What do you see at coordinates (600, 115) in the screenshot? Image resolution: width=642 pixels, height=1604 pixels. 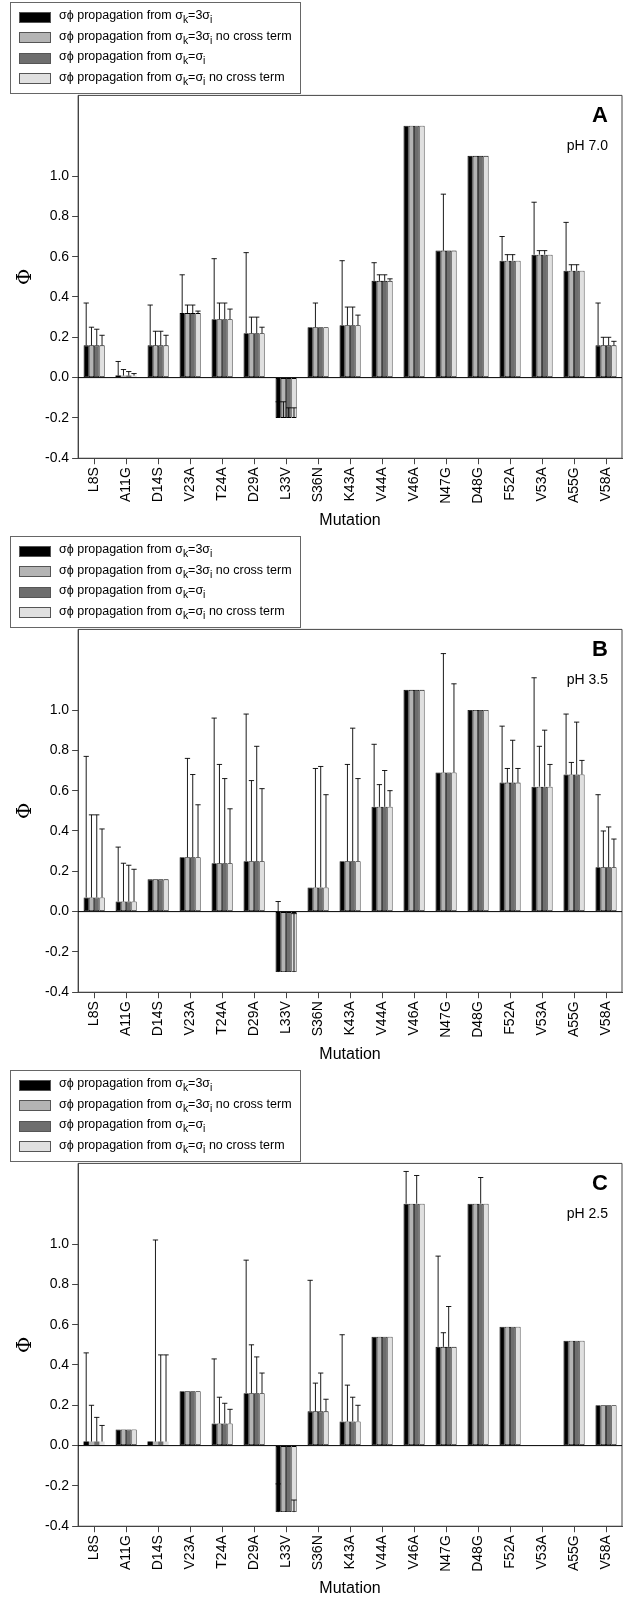 I see `annotation: A` at bounding box center [600, 115].